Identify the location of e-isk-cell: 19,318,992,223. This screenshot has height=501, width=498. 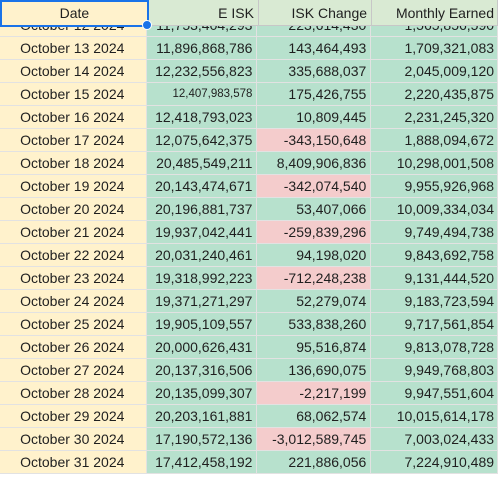
(202, 278).